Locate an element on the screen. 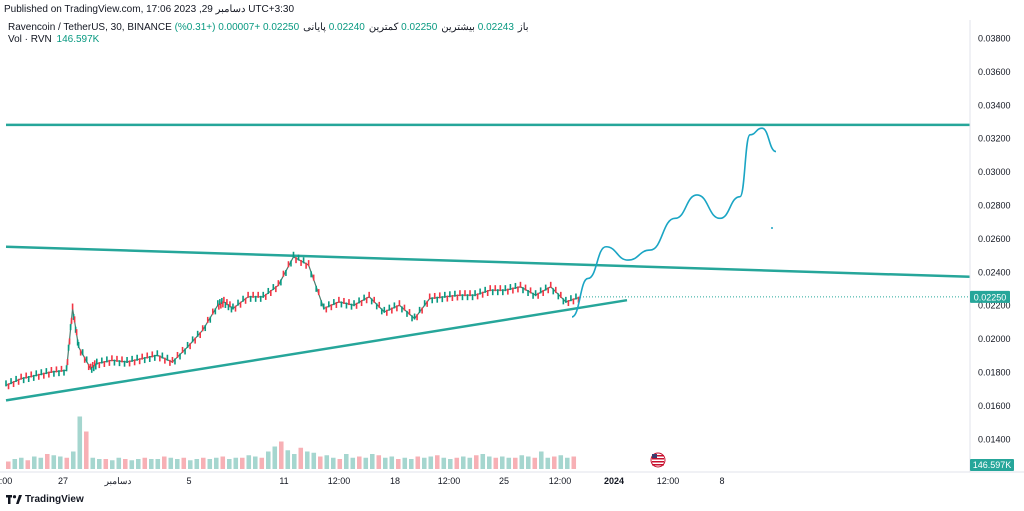  flag-stripe is located at coordinates (658, 459).